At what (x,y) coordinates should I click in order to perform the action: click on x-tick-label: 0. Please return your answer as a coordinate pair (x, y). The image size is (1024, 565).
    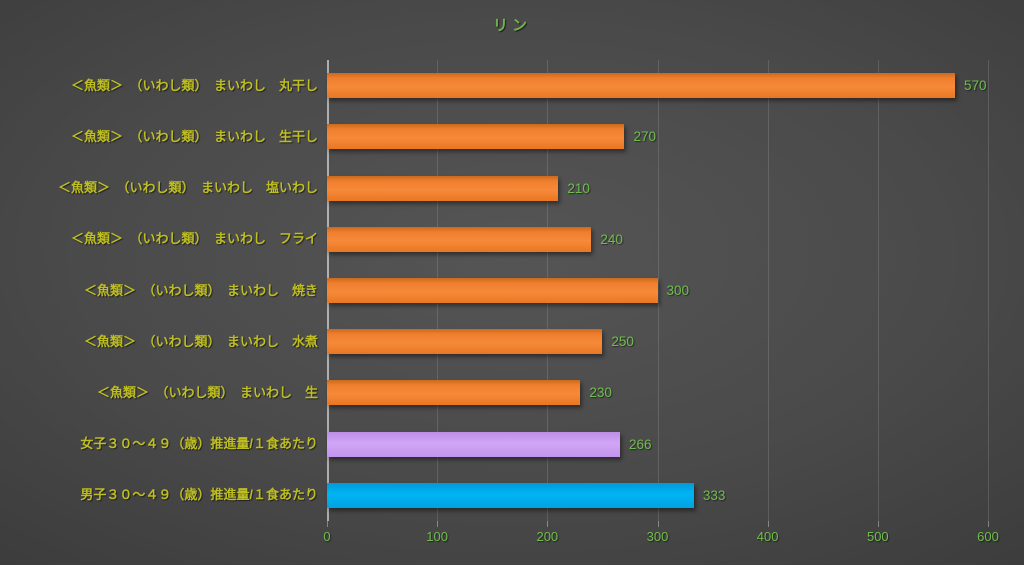
    Looking at the image, I should click on (327, 536).